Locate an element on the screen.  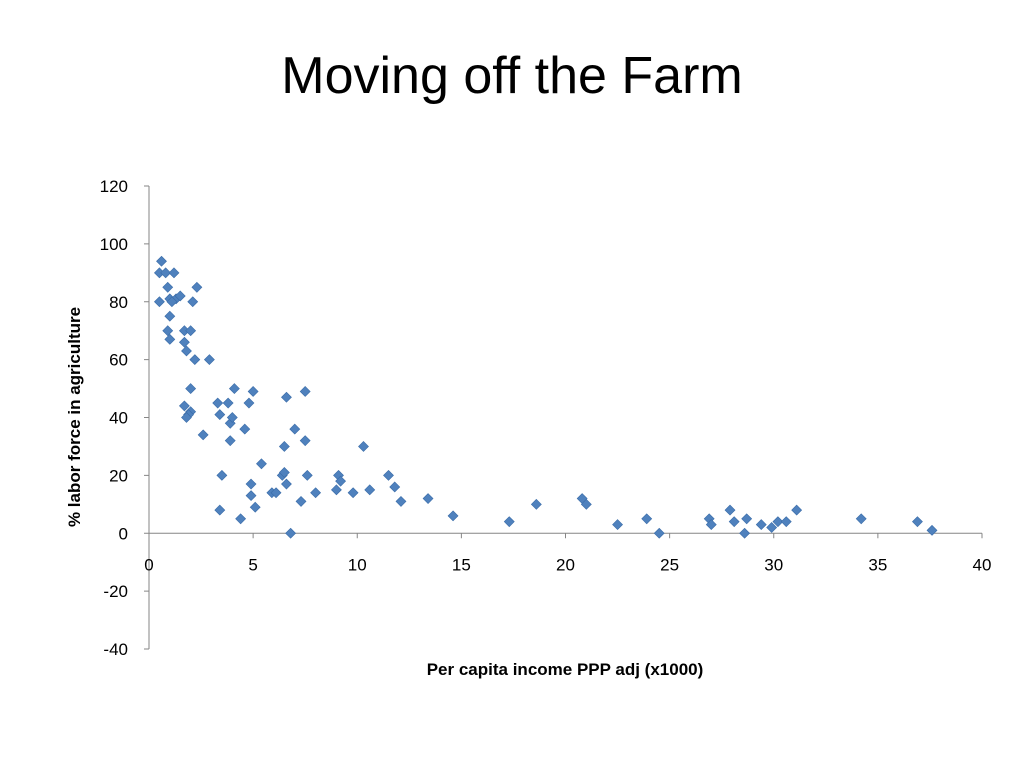
x-tick-label: 15 is located at coordinates (461, 564).